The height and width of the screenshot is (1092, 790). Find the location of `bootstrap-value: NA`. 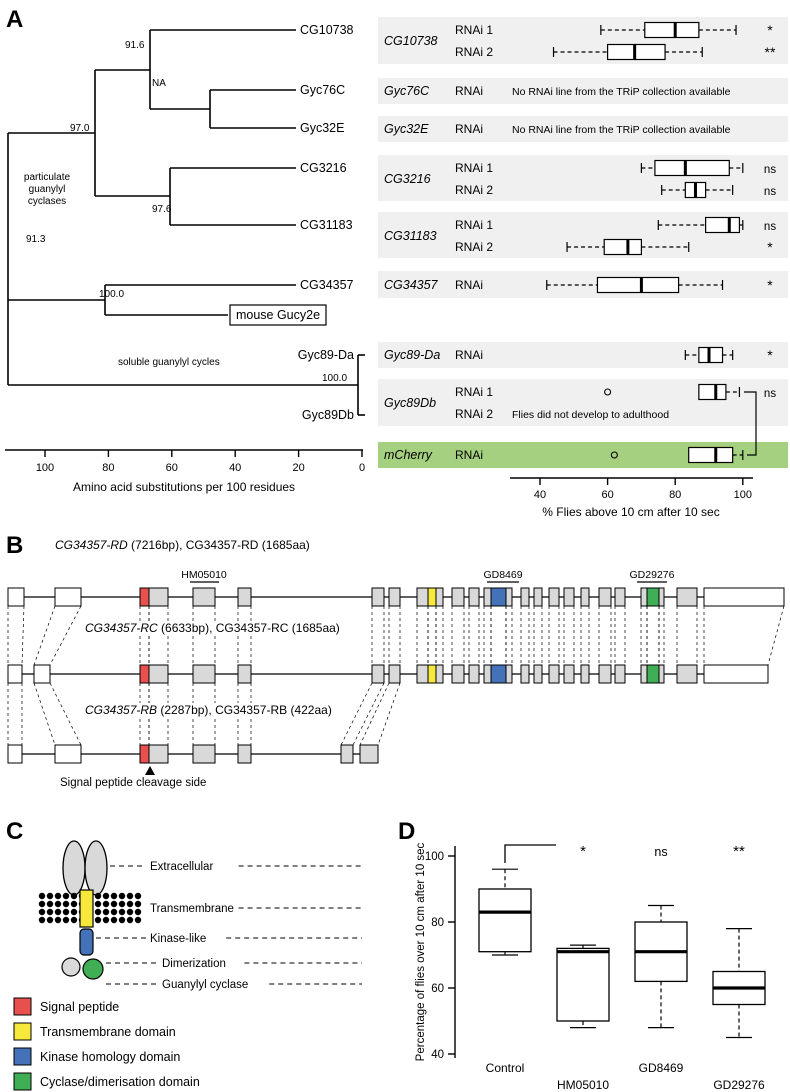

bootstrap-value: NA is located at coordinates (159, 83).